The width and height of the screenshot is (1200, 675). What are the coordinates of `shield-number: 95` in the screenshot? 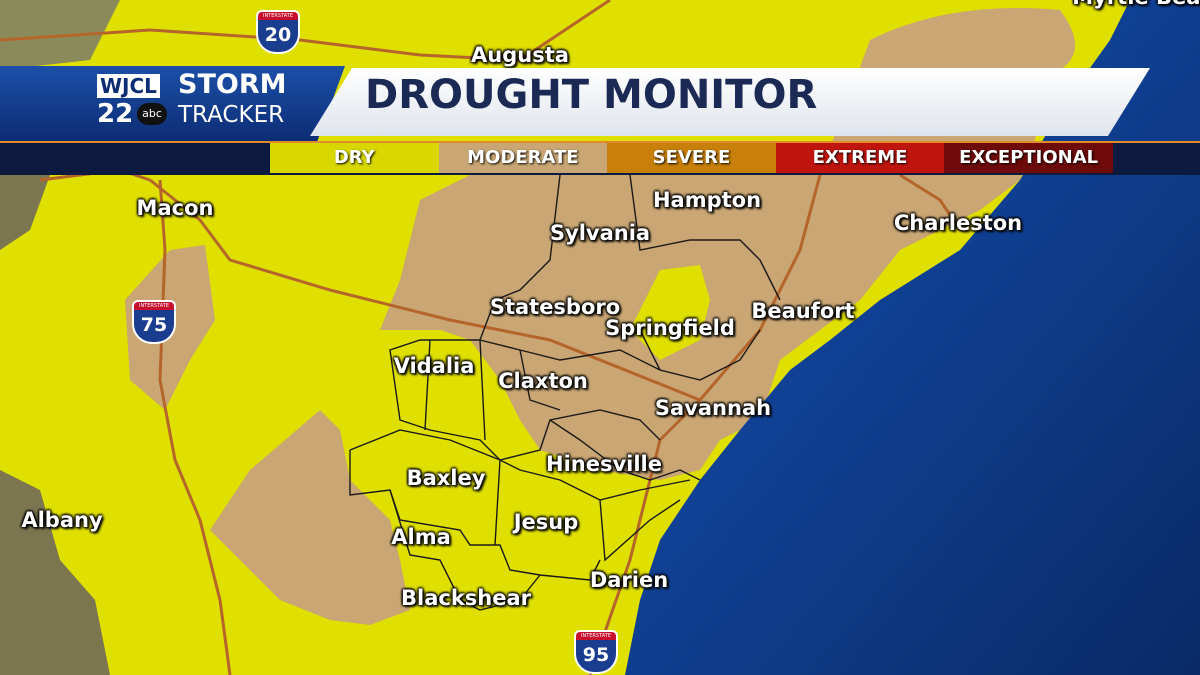 It's located at (596, 657).